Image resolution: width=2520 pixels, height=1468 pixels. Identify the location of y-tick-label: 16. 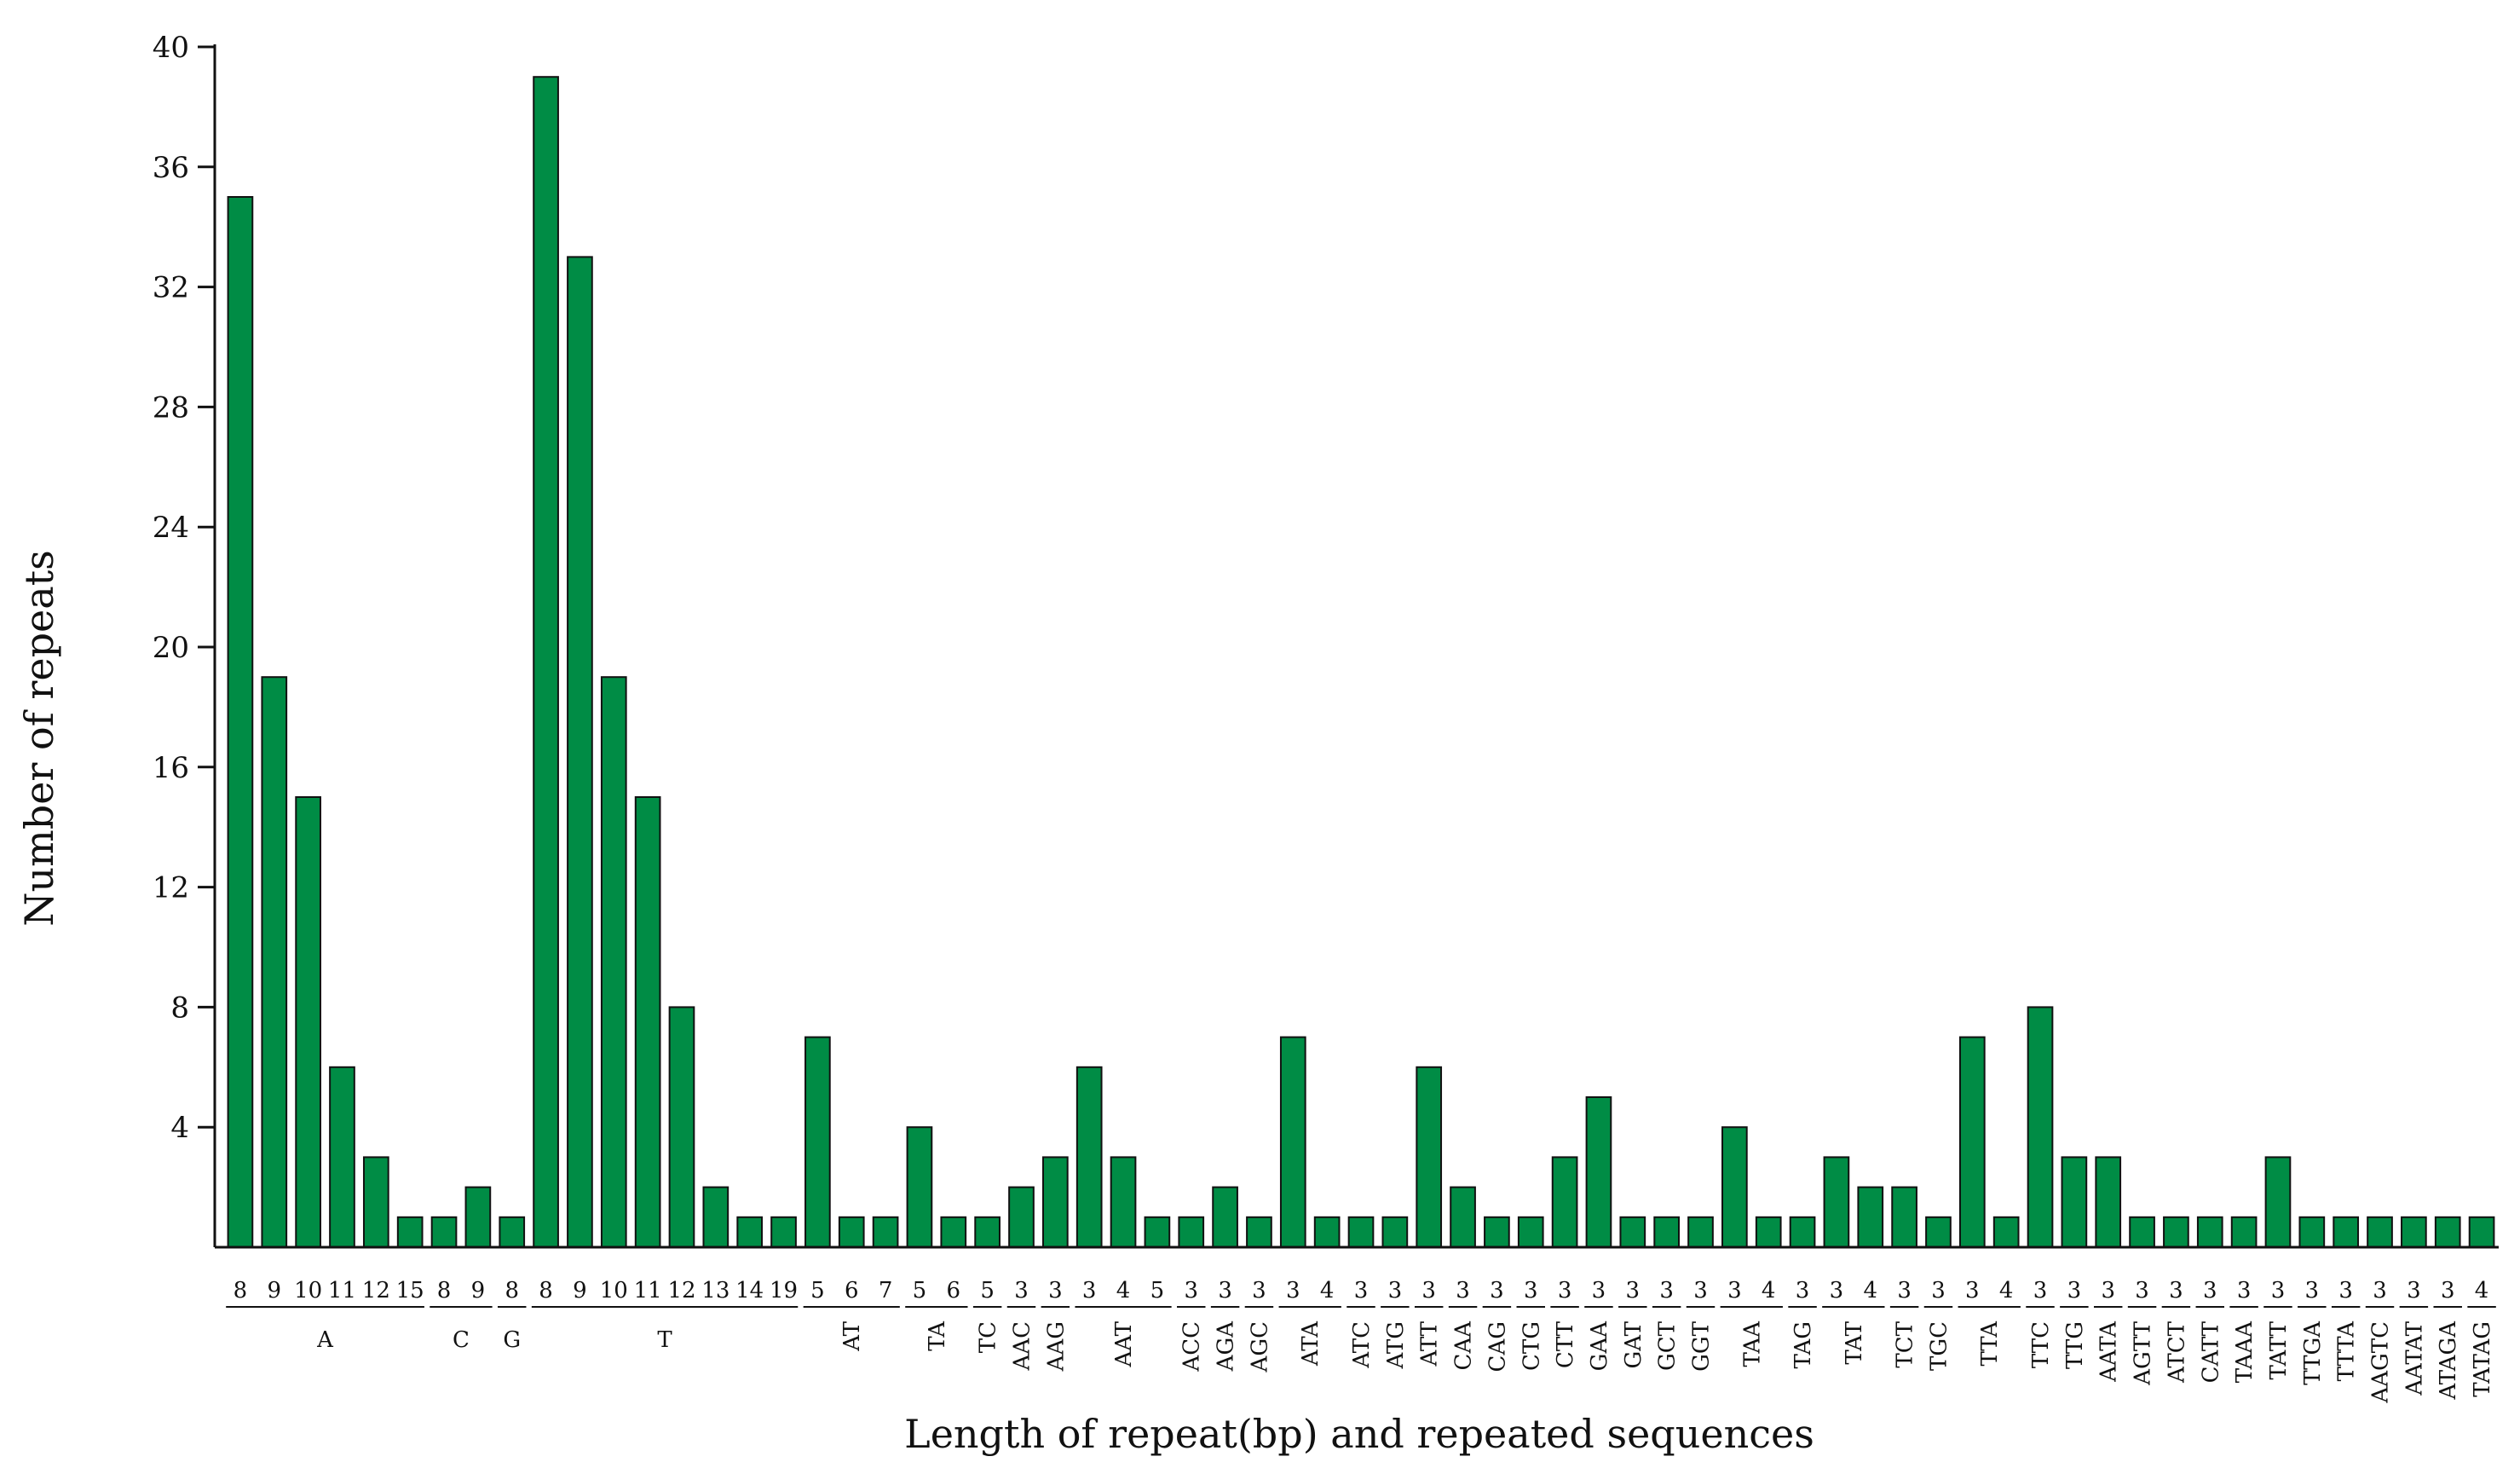
(171, 768).